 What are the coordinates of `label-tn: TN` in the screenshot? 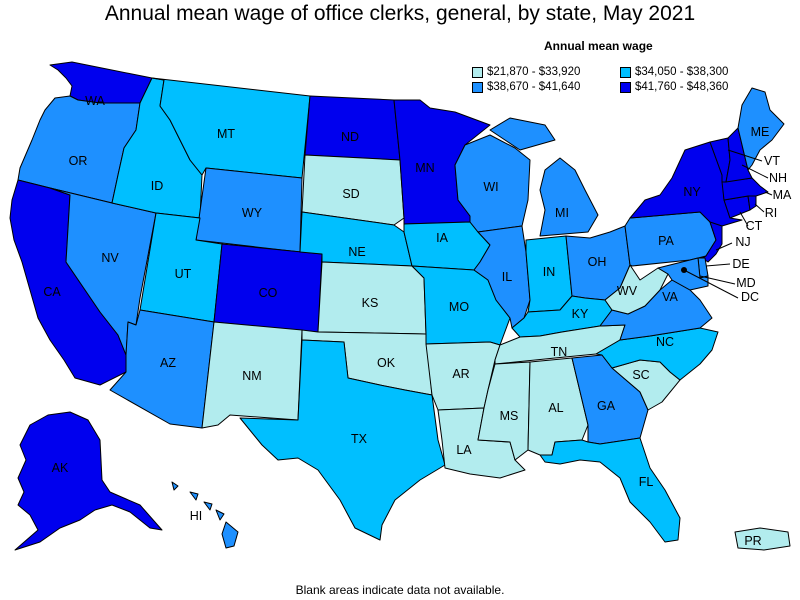 It's located at (559, 352).